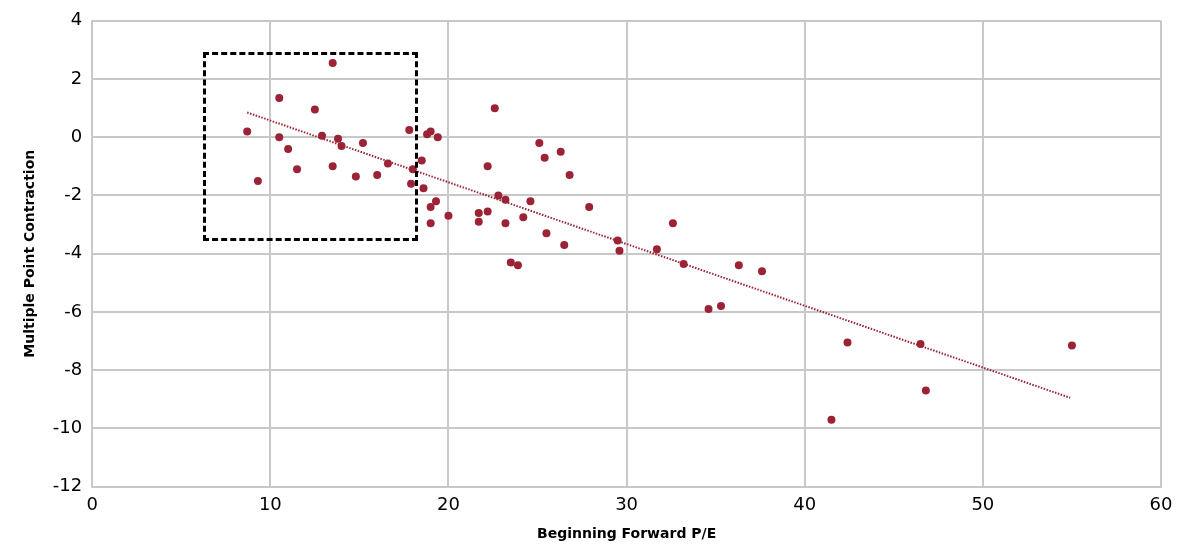 The height and width of the screenshot is (550, 1181). I want to click on x-tick-label: 0, so click(92, 504).